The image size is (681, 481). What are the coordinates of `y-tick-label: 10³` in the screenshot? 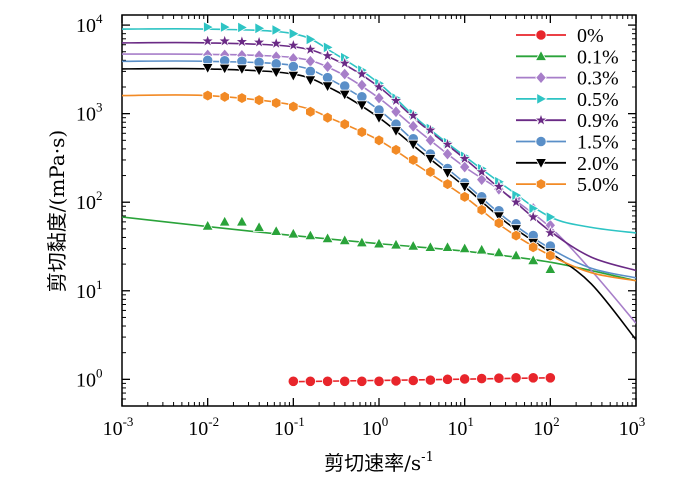 It's located at (89, 113).